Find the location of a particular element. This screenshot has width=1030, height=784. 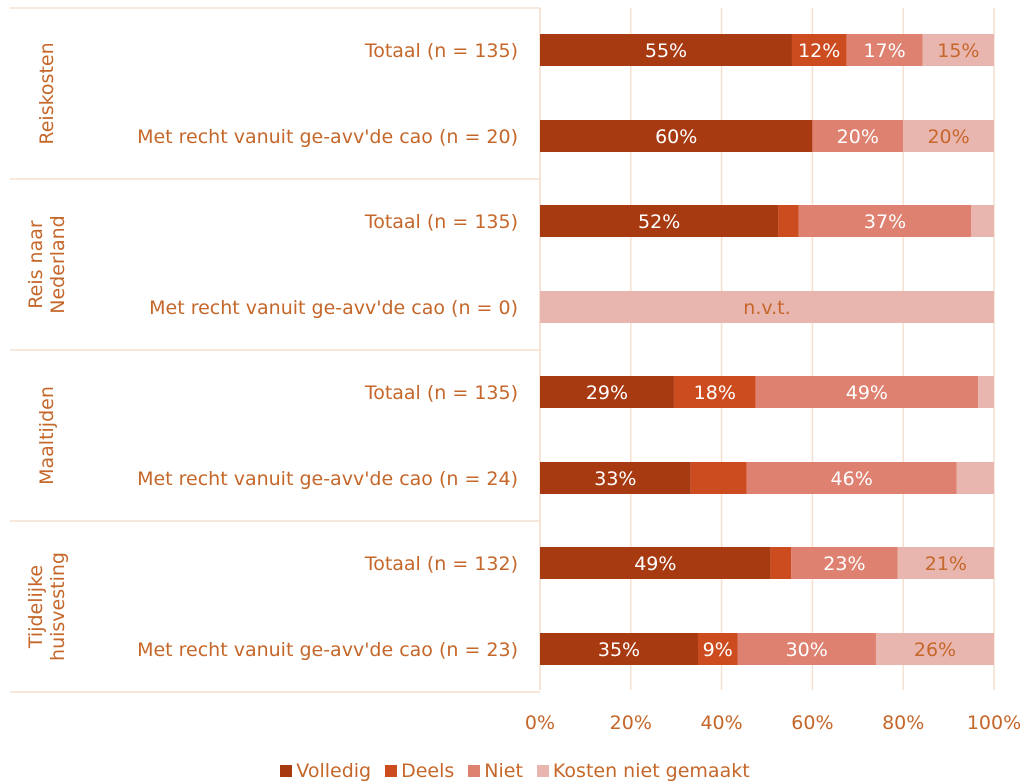

data-label: 35% is located at coordinates (619, 650).